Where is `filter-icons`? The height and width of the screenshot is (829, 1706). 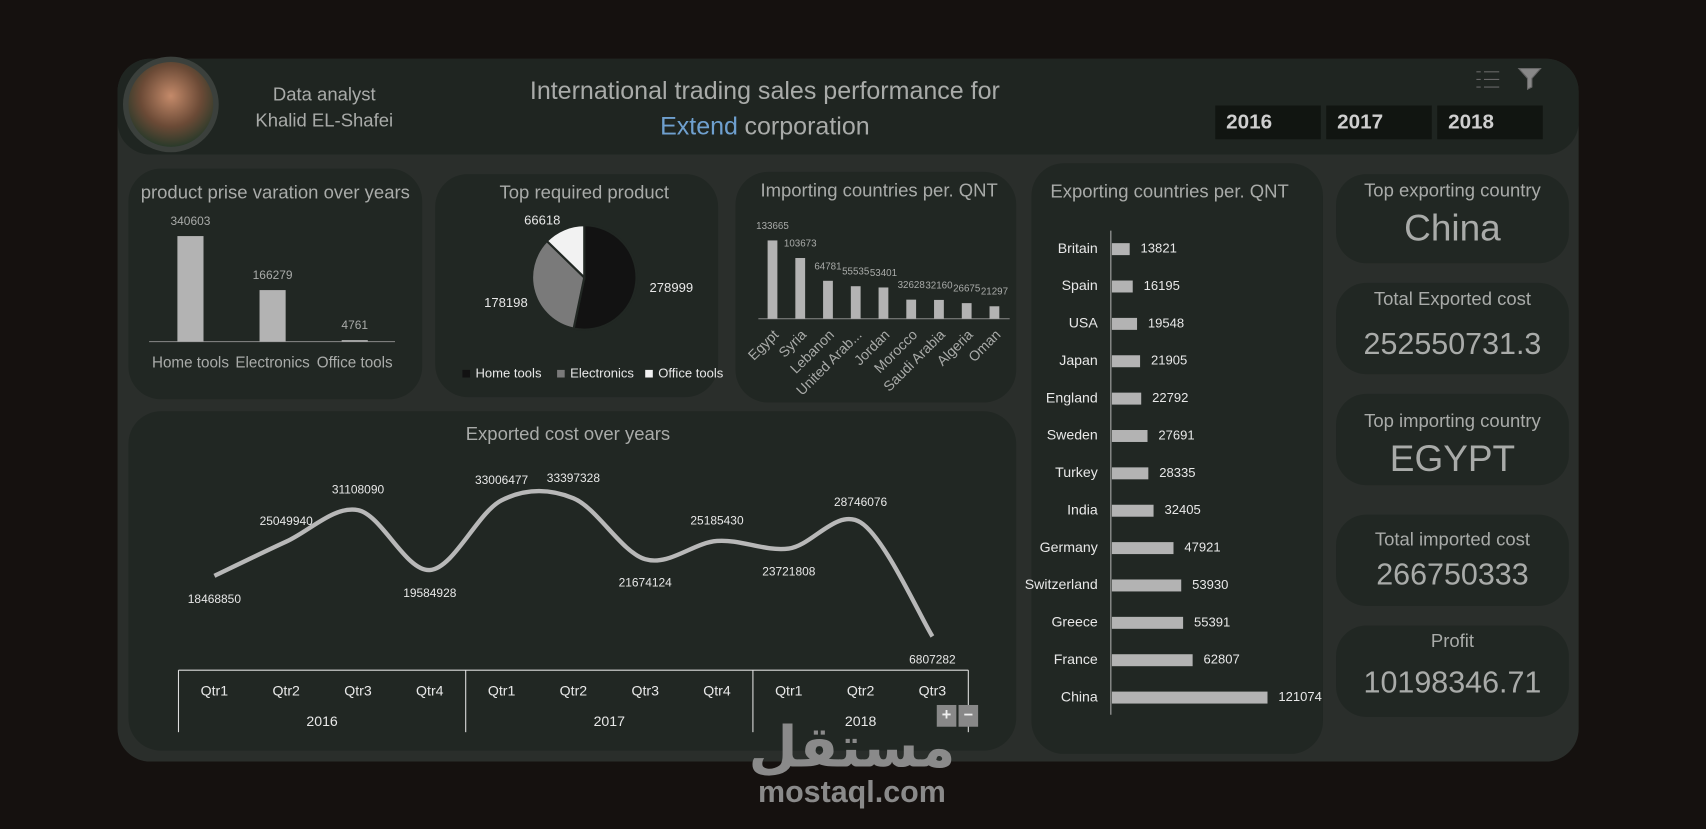 filter-icons is located at coordinates (1509, 79).